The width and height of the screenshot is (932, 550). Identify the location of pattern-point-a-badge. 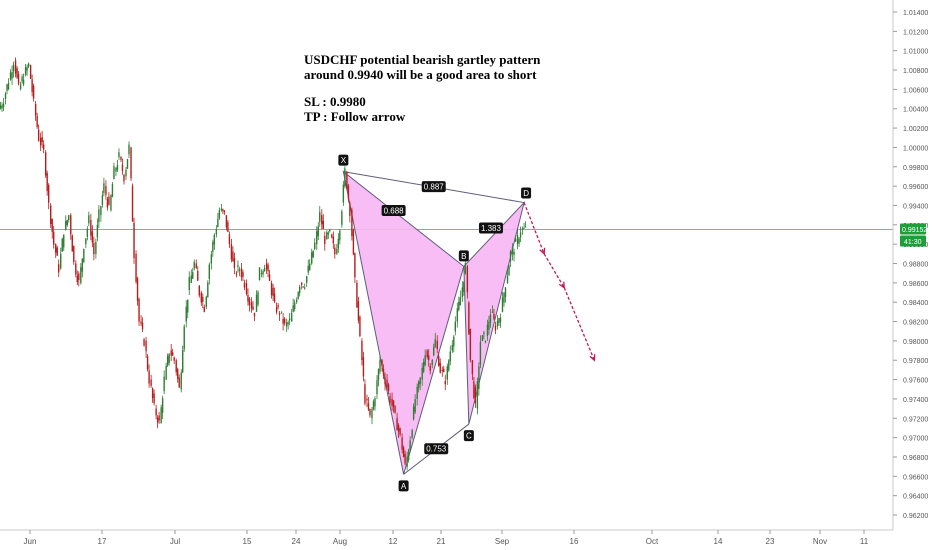
(403, 486).